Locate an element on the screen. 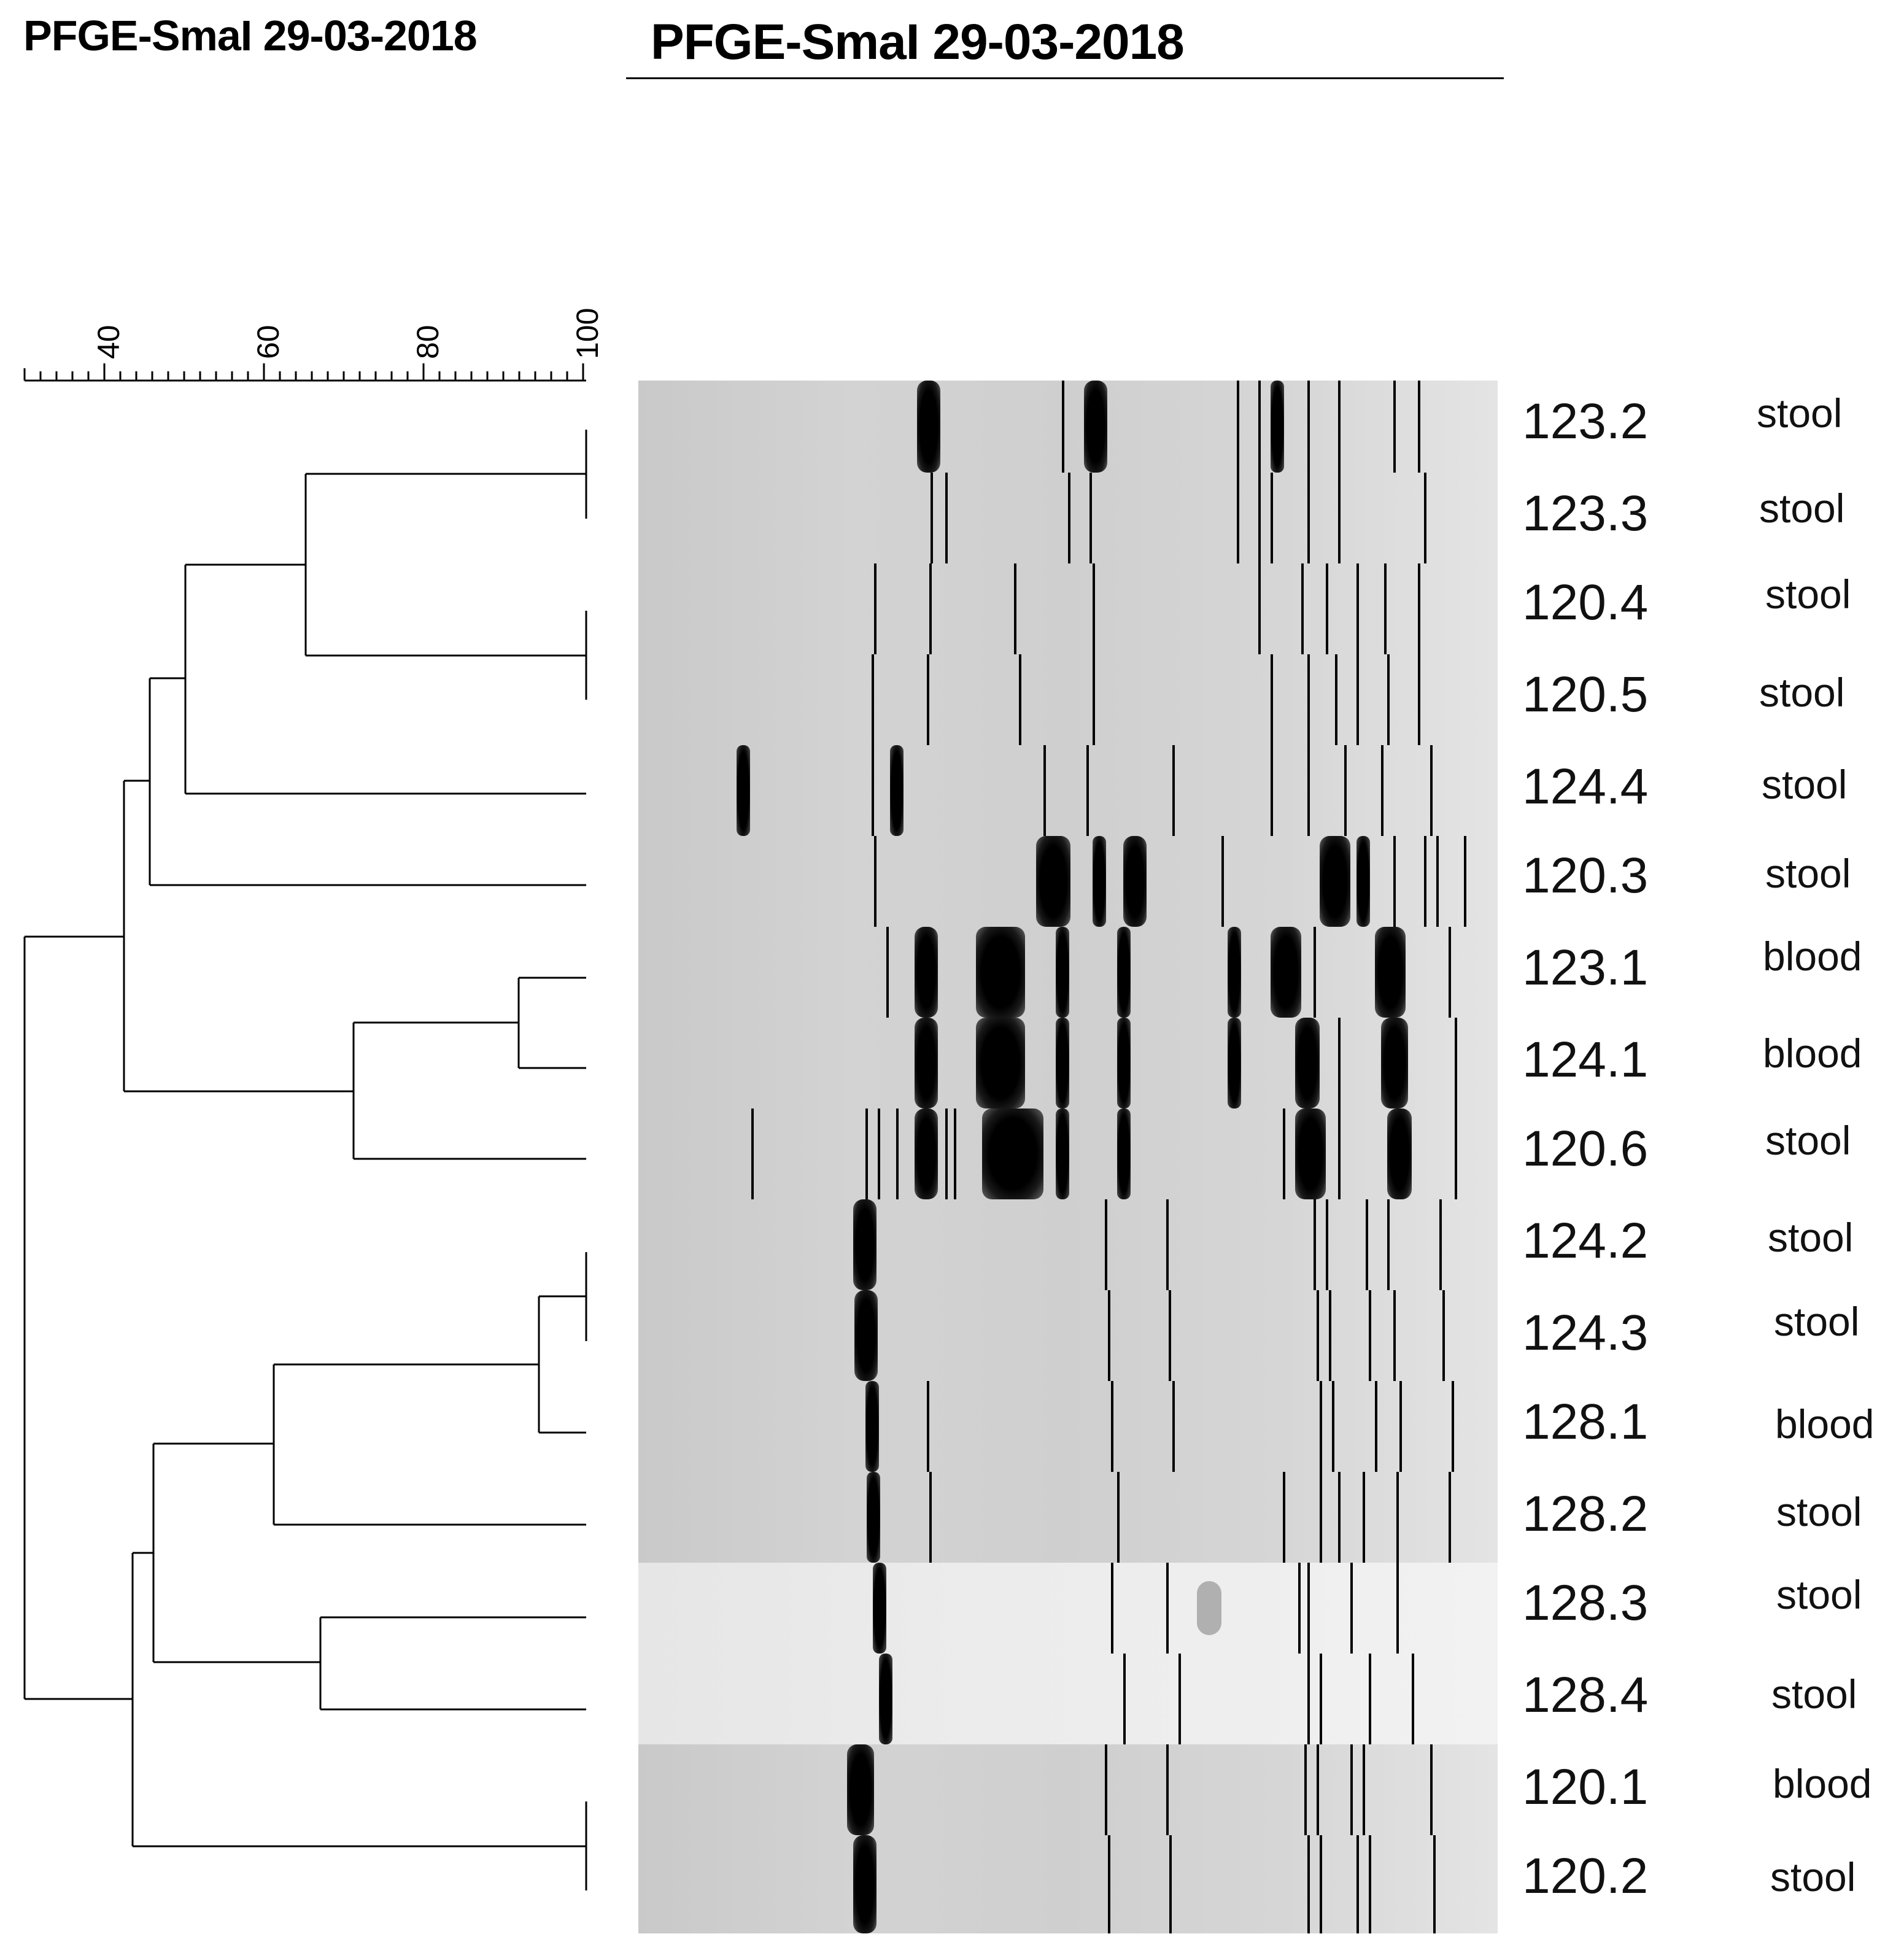 The image size is (1904, 1950). scale-tick-label: 60 is located at coordinates (268, 342).